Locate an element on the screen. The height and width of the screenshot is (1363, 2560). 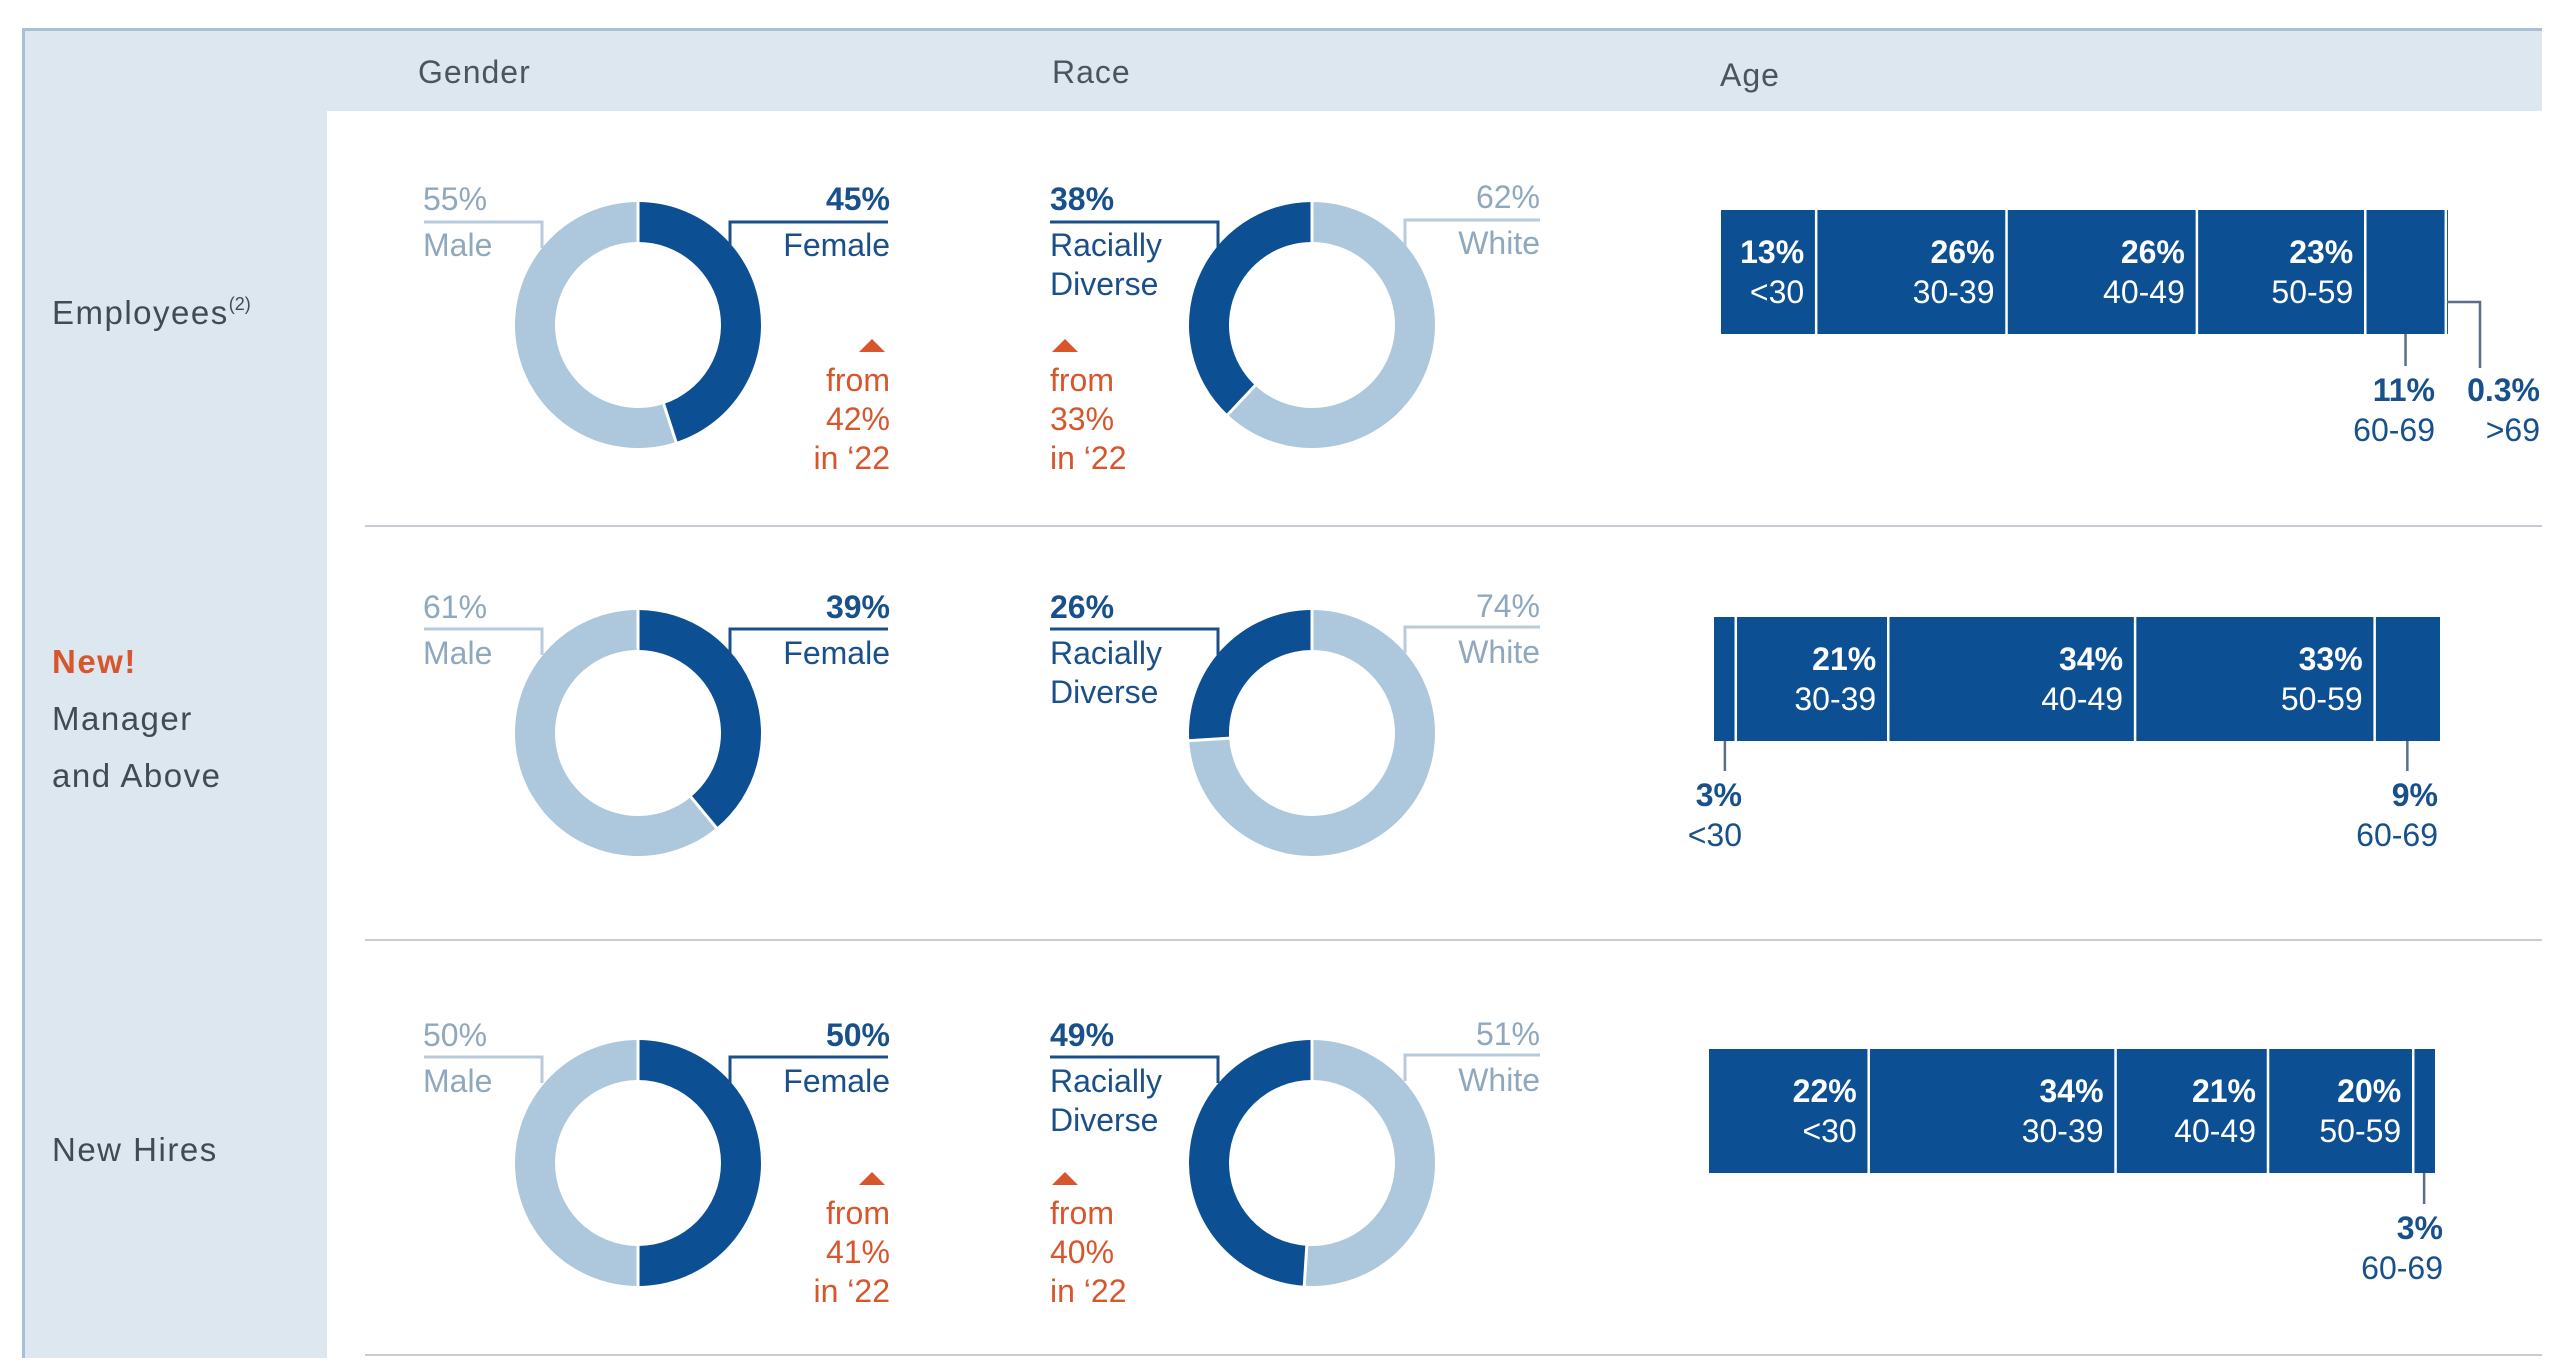
change-annotation: 42% is located at coordinates (857, 419).